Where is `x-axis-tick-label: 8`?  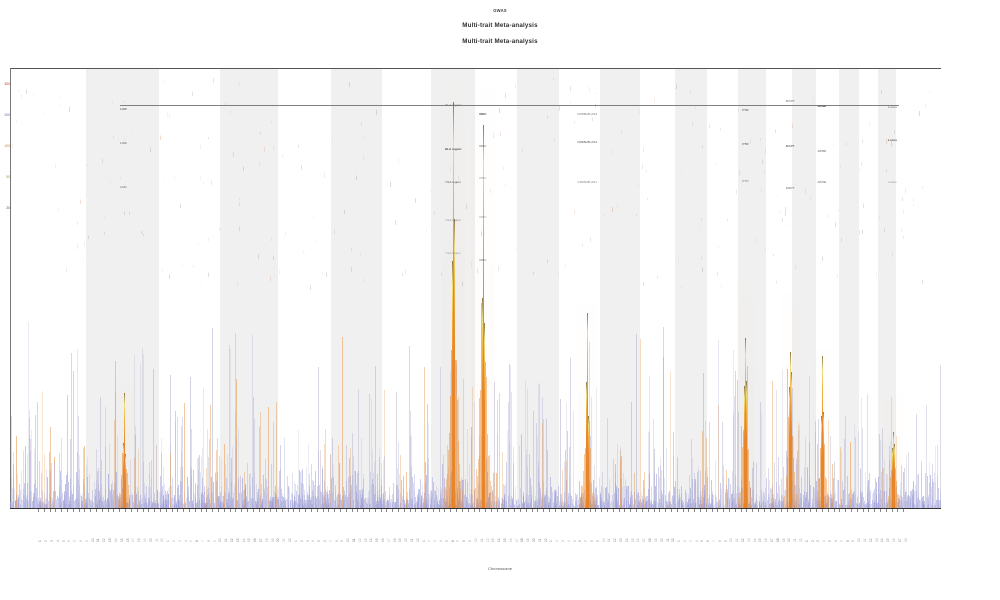
x-axis-tick-label: 8 is located at coordinates (464, 541).